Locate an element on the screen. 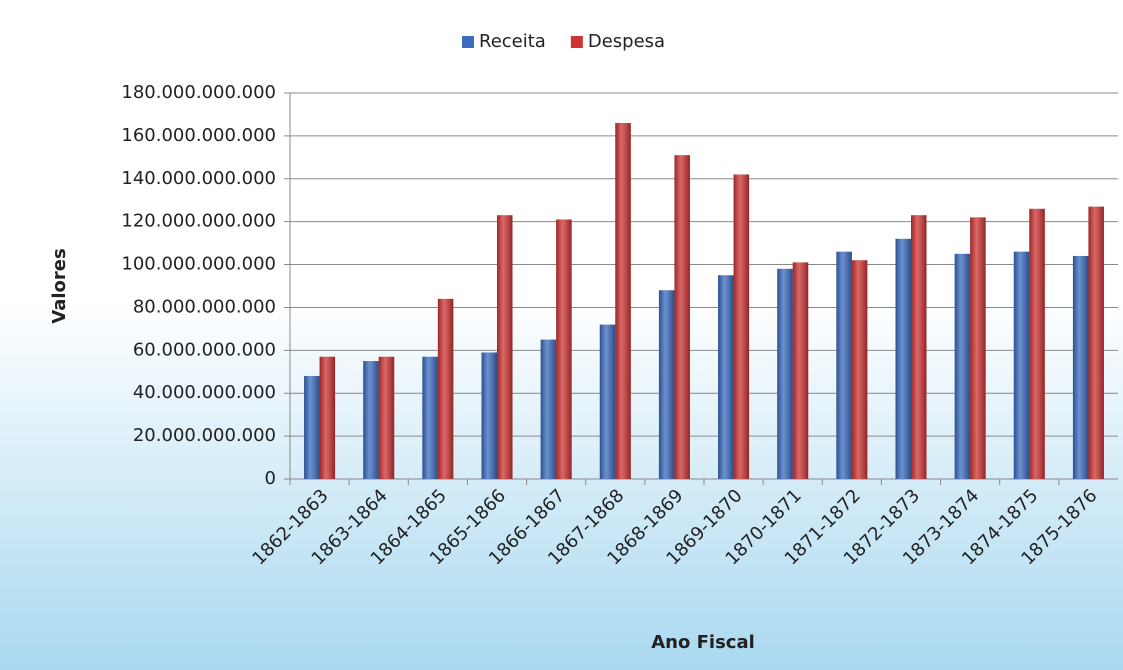 This screenshot has height=670, width=1123. y-axis-title: Valores is located at coordinates (59, 285).